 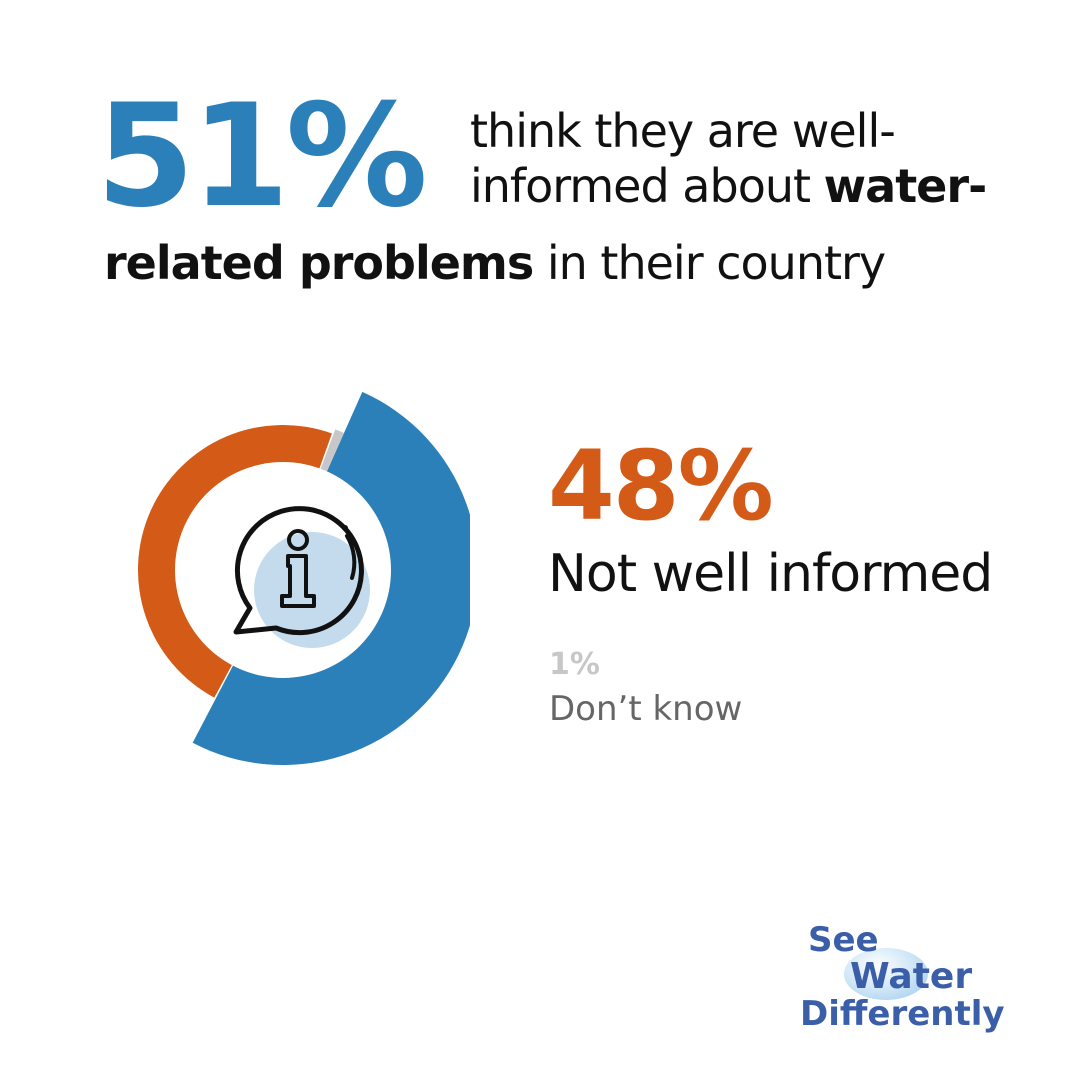 What do you see at coordinates (298, 581) in the screenshot?
I see `info-stem` at bounding box center [298, 581].